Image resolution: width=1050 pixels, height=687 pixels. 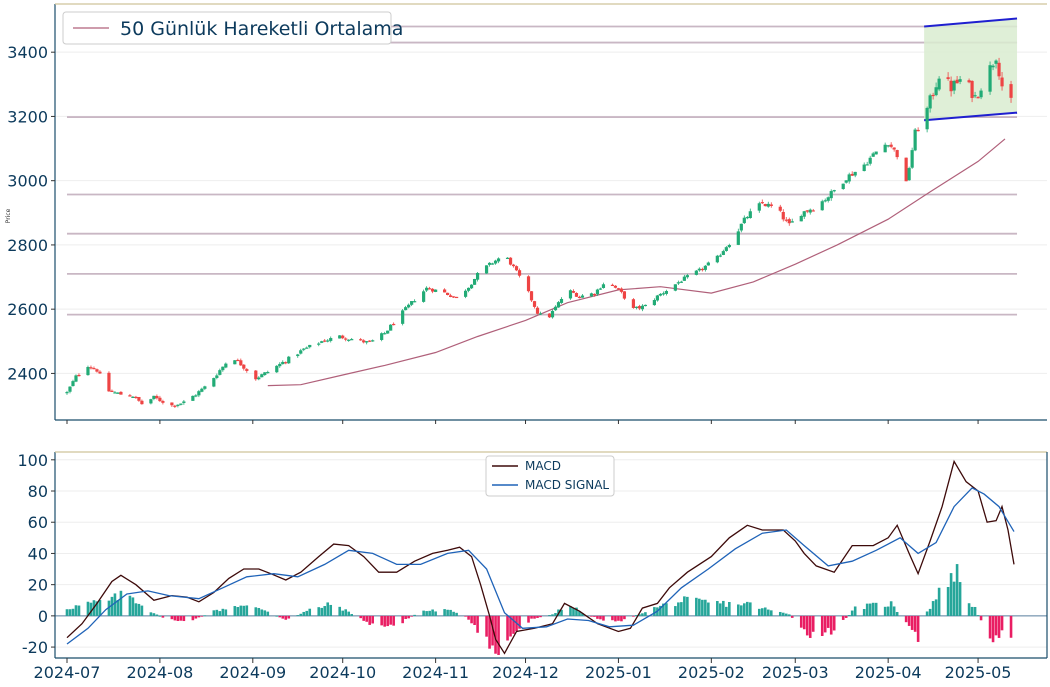 I want to click on price-tick-label: 3200, so click(x=27, y=116).